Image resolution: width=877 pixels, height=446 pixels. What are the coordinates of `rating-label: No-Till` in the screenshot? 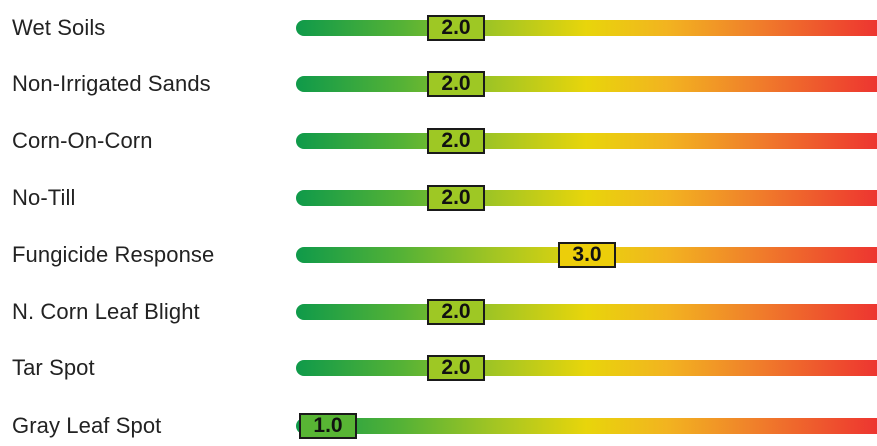 It's located at (44, 197).